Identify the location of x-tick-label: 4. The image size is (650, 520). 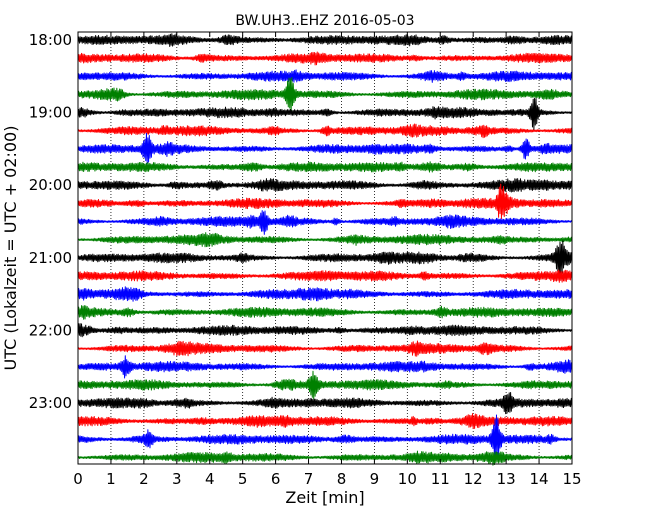
(210, 479).